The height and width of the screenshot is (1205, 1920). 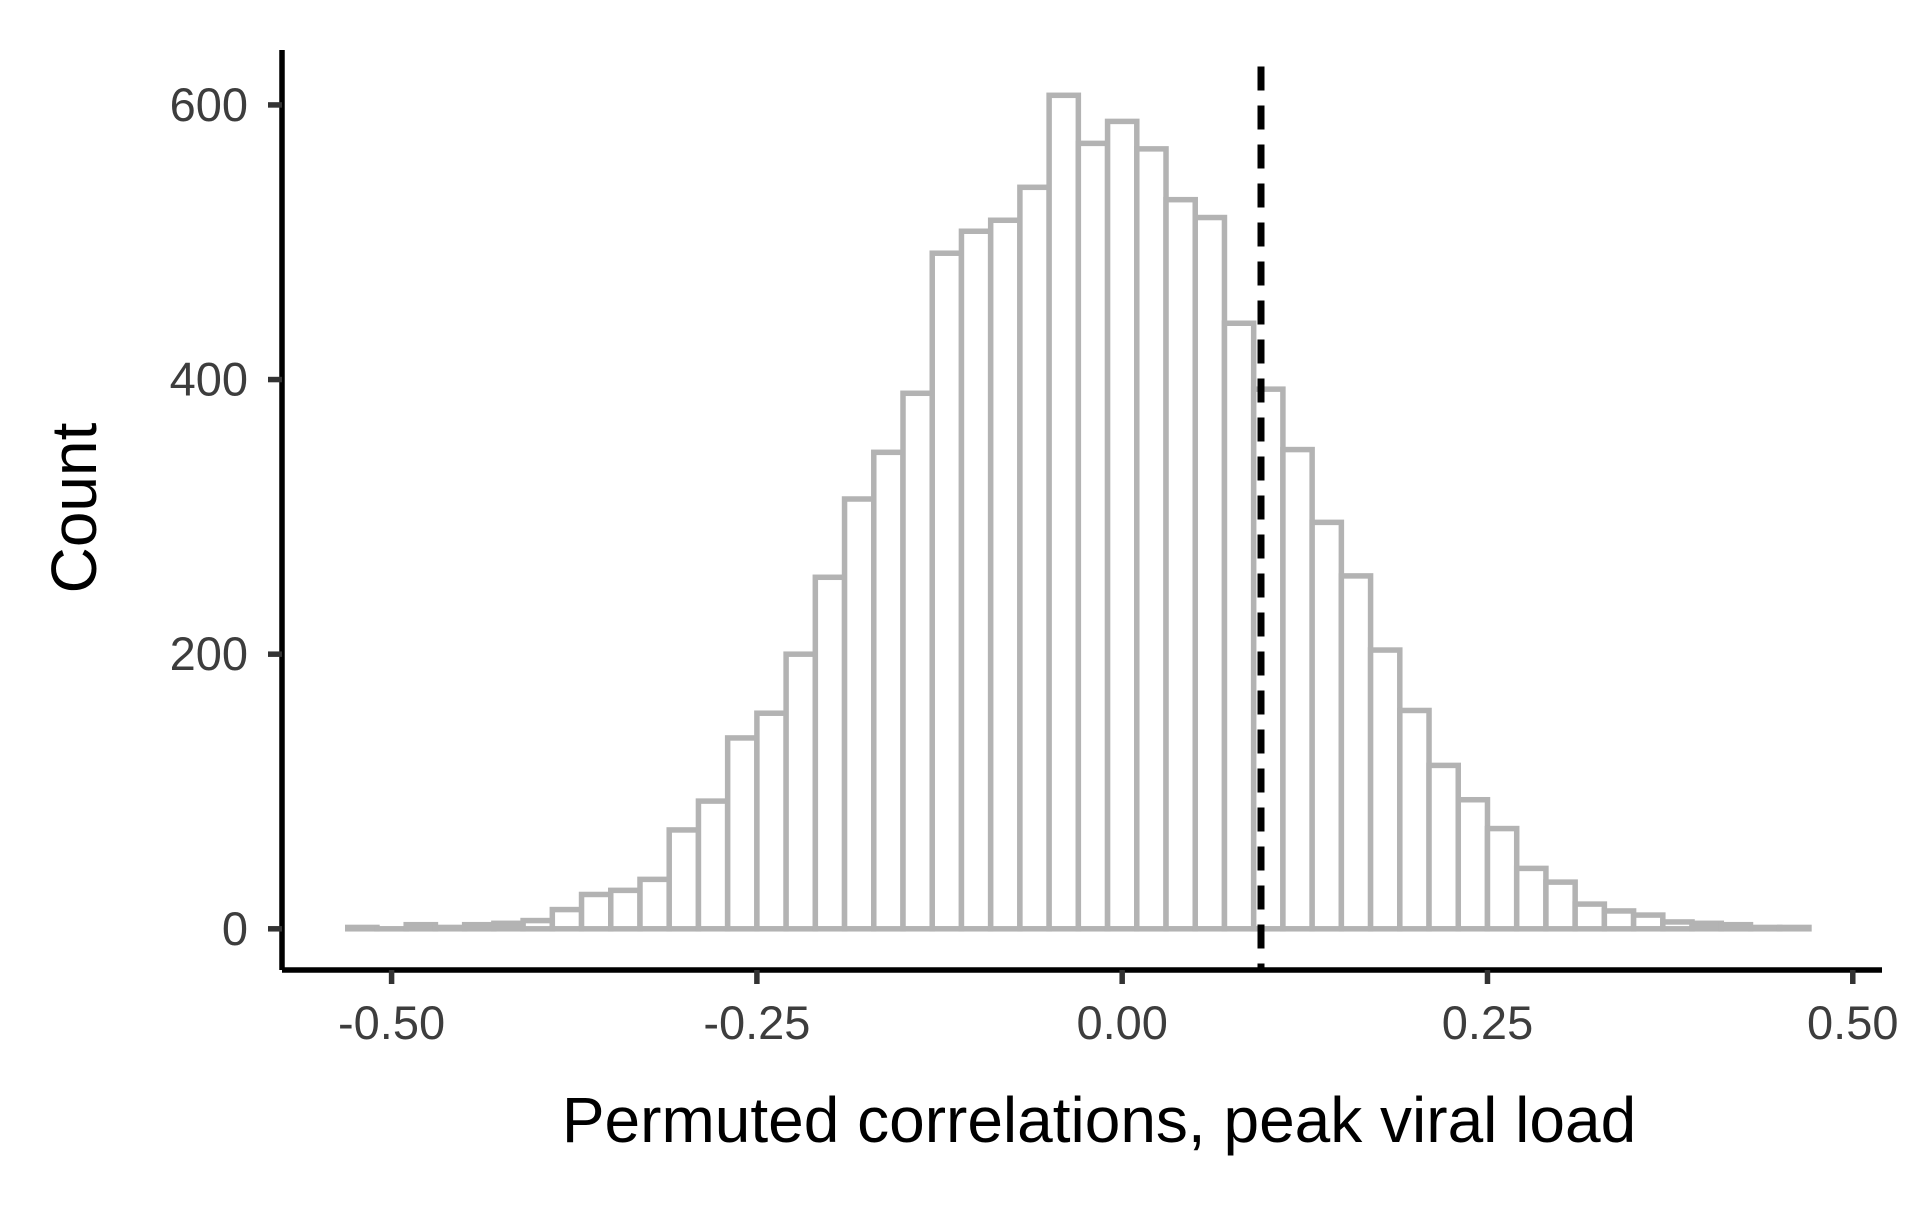 I want to click on y-tick-label: 0, so click(x=235, y=928).